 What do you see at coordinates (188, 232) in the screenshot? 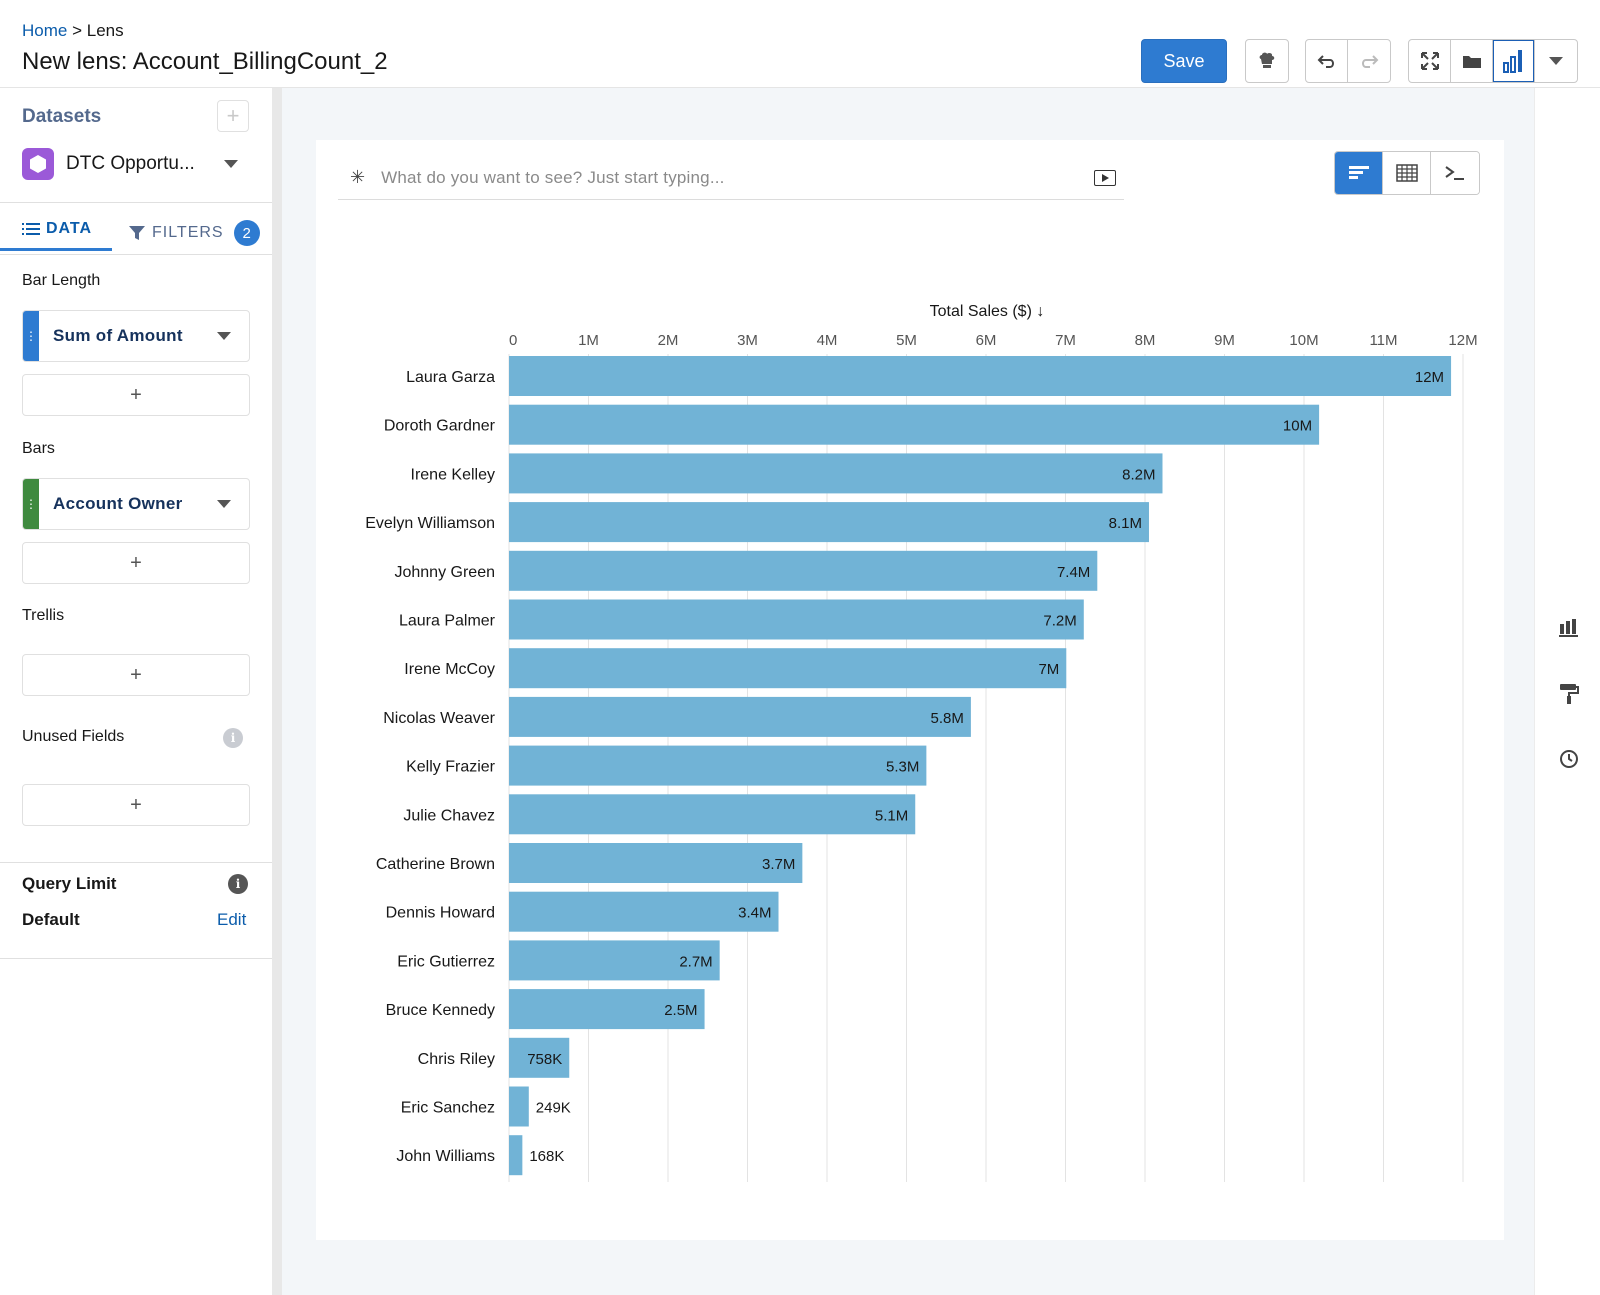
I see `tab-filters-label: FILTERS` at bounding box center [188, 232].